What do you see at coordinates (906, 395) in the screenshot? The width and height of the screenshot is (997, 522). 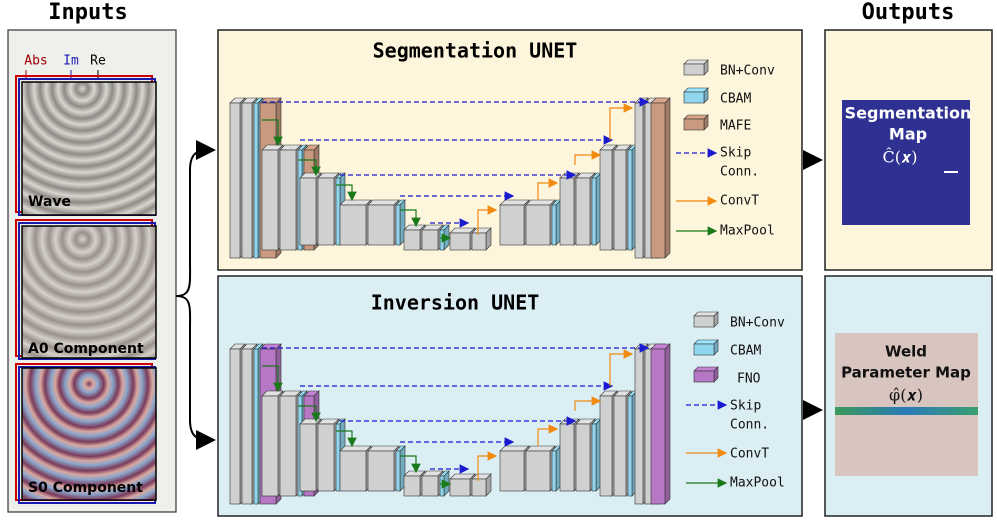 I see `output-symbol: φ̂(𝒙)` at bounding box center [906, 395].